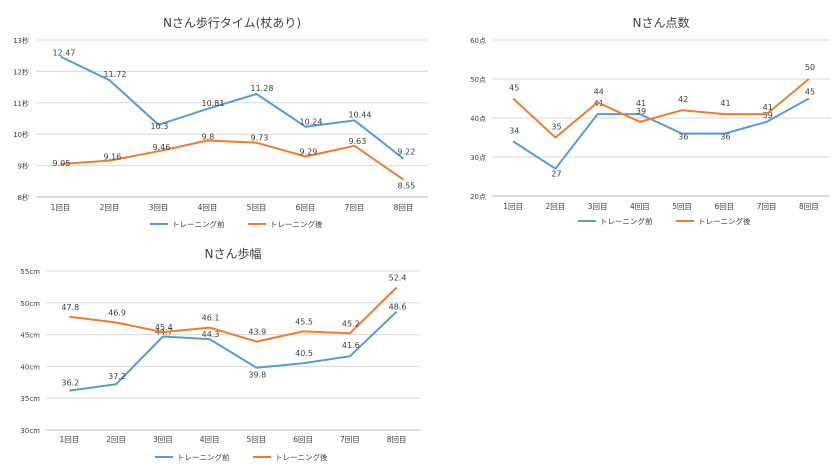  Describe the element at coordinates (478, 158) in the screenshot. I see `y-tick-label: 30点` at that location.